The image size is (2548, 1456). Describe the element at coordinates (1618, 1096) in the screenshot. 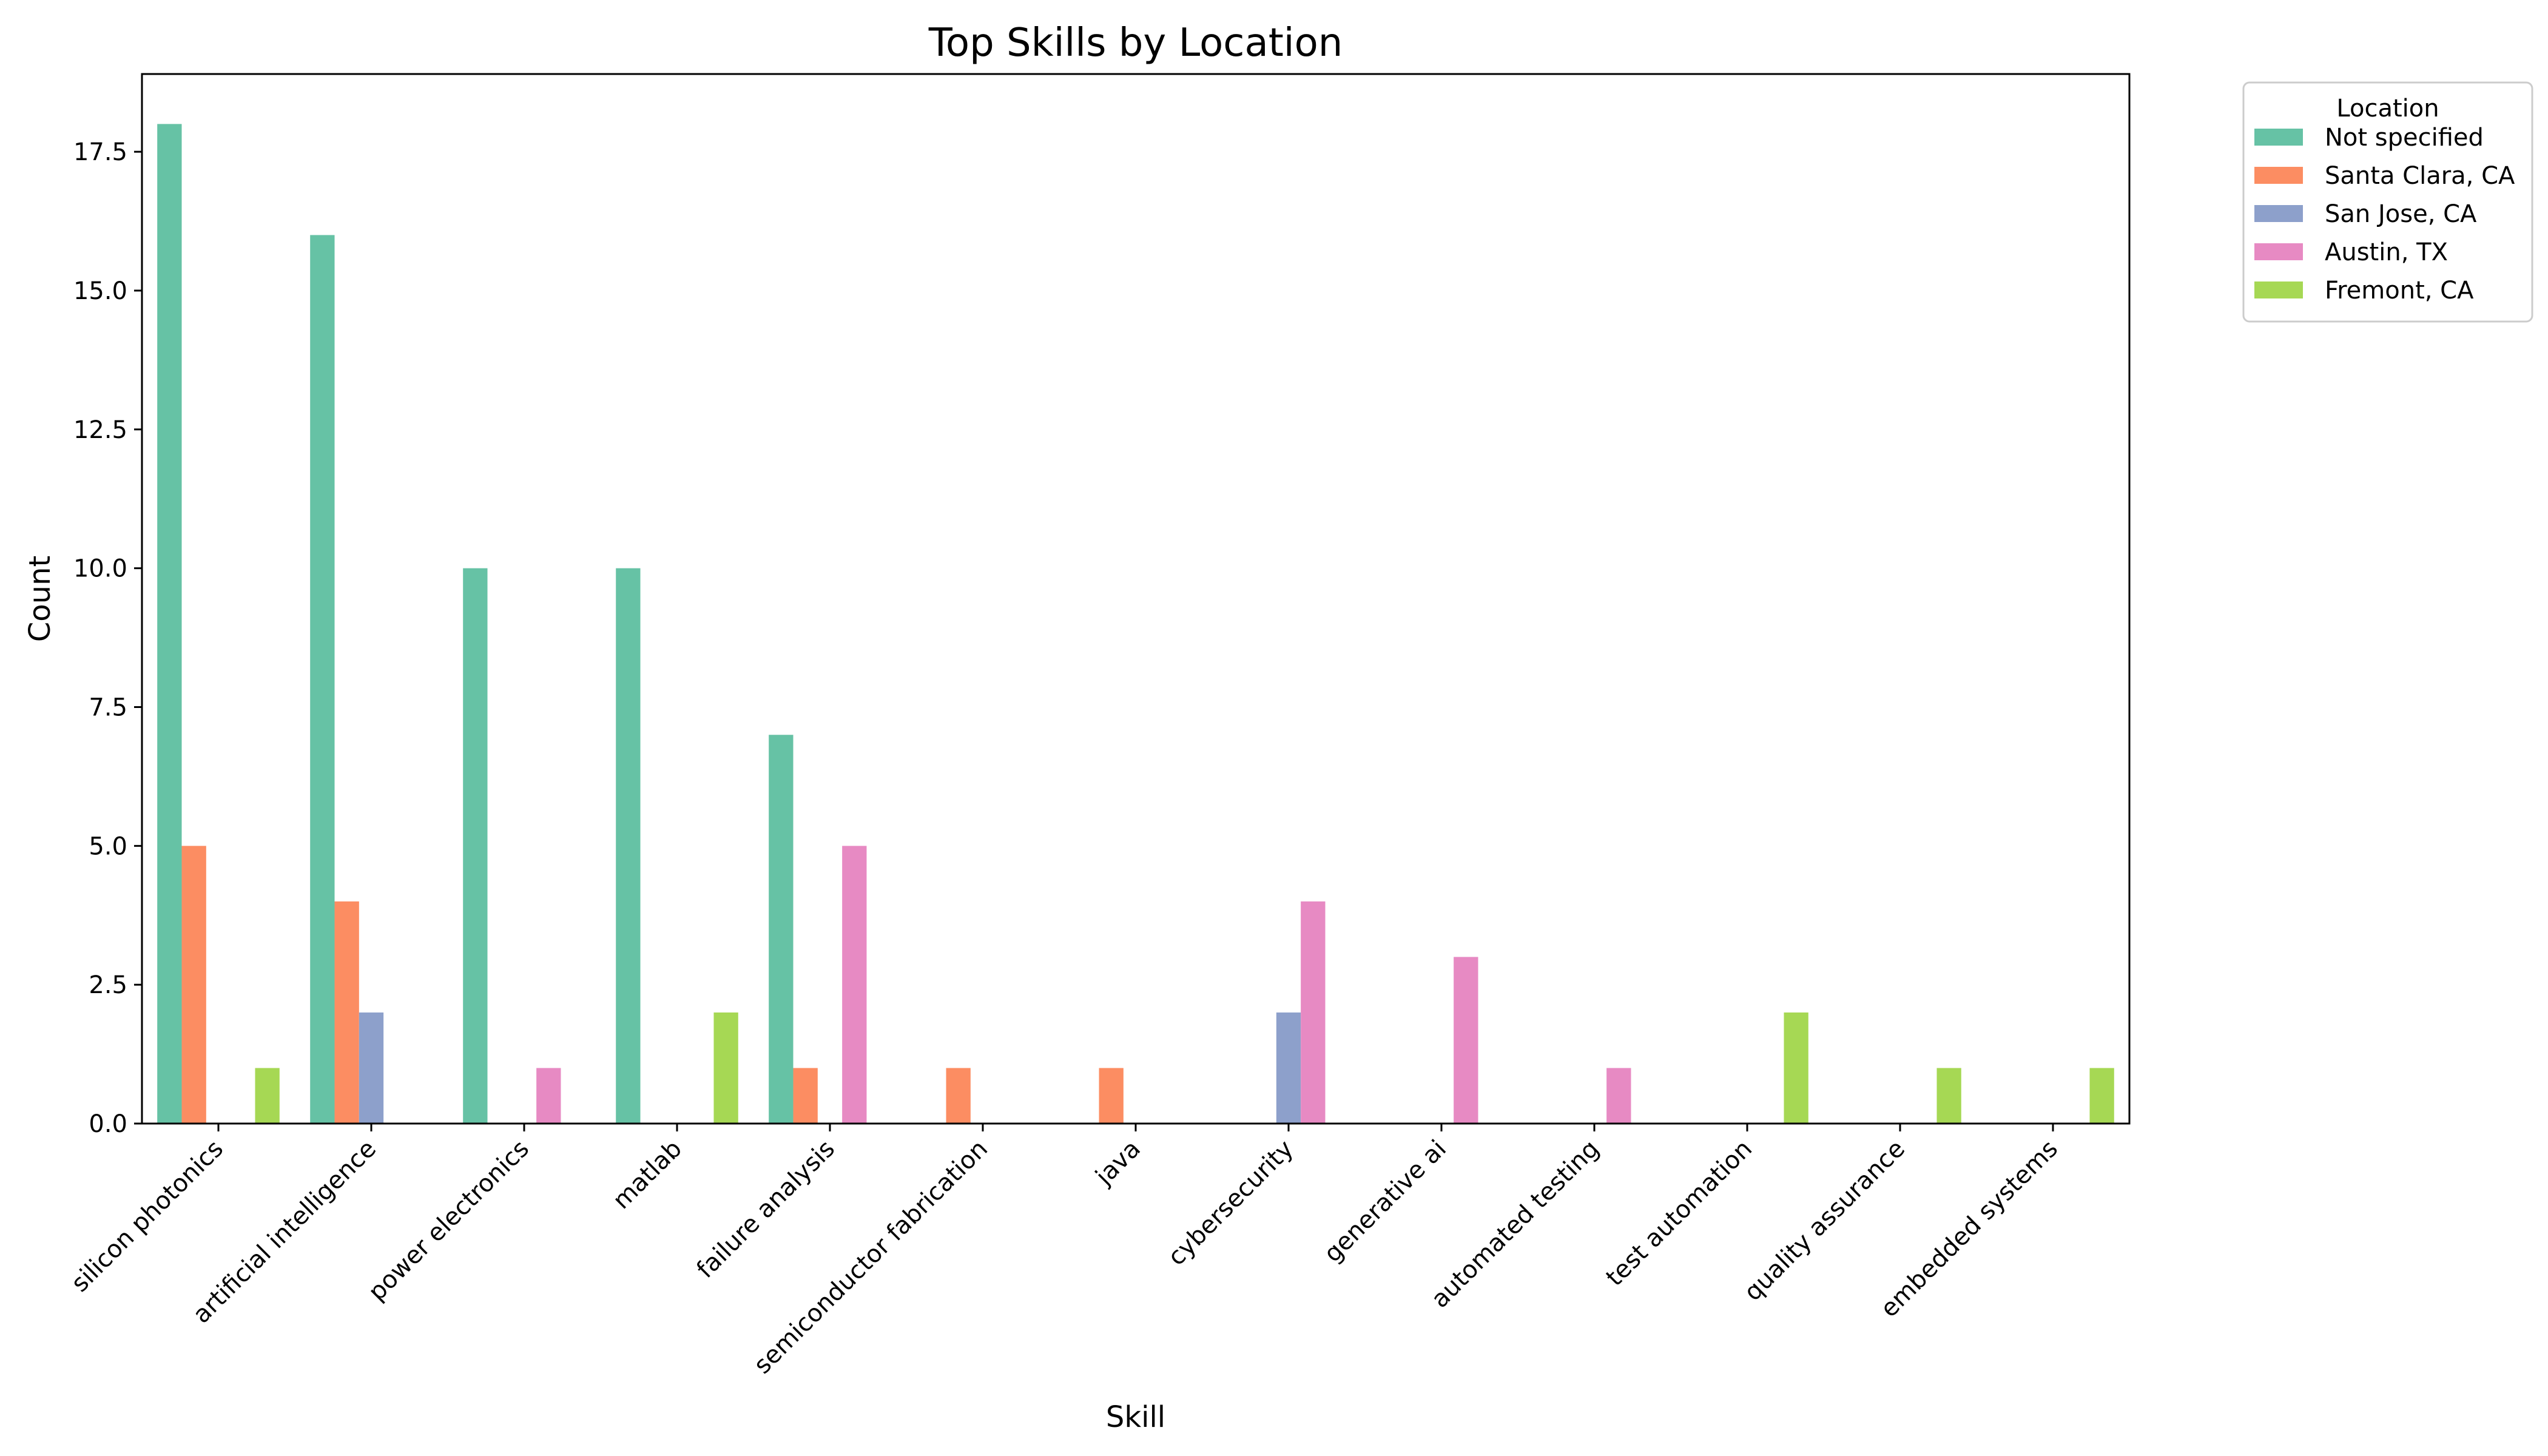

I see `bar-automated-testing-austin-tx` at that location.